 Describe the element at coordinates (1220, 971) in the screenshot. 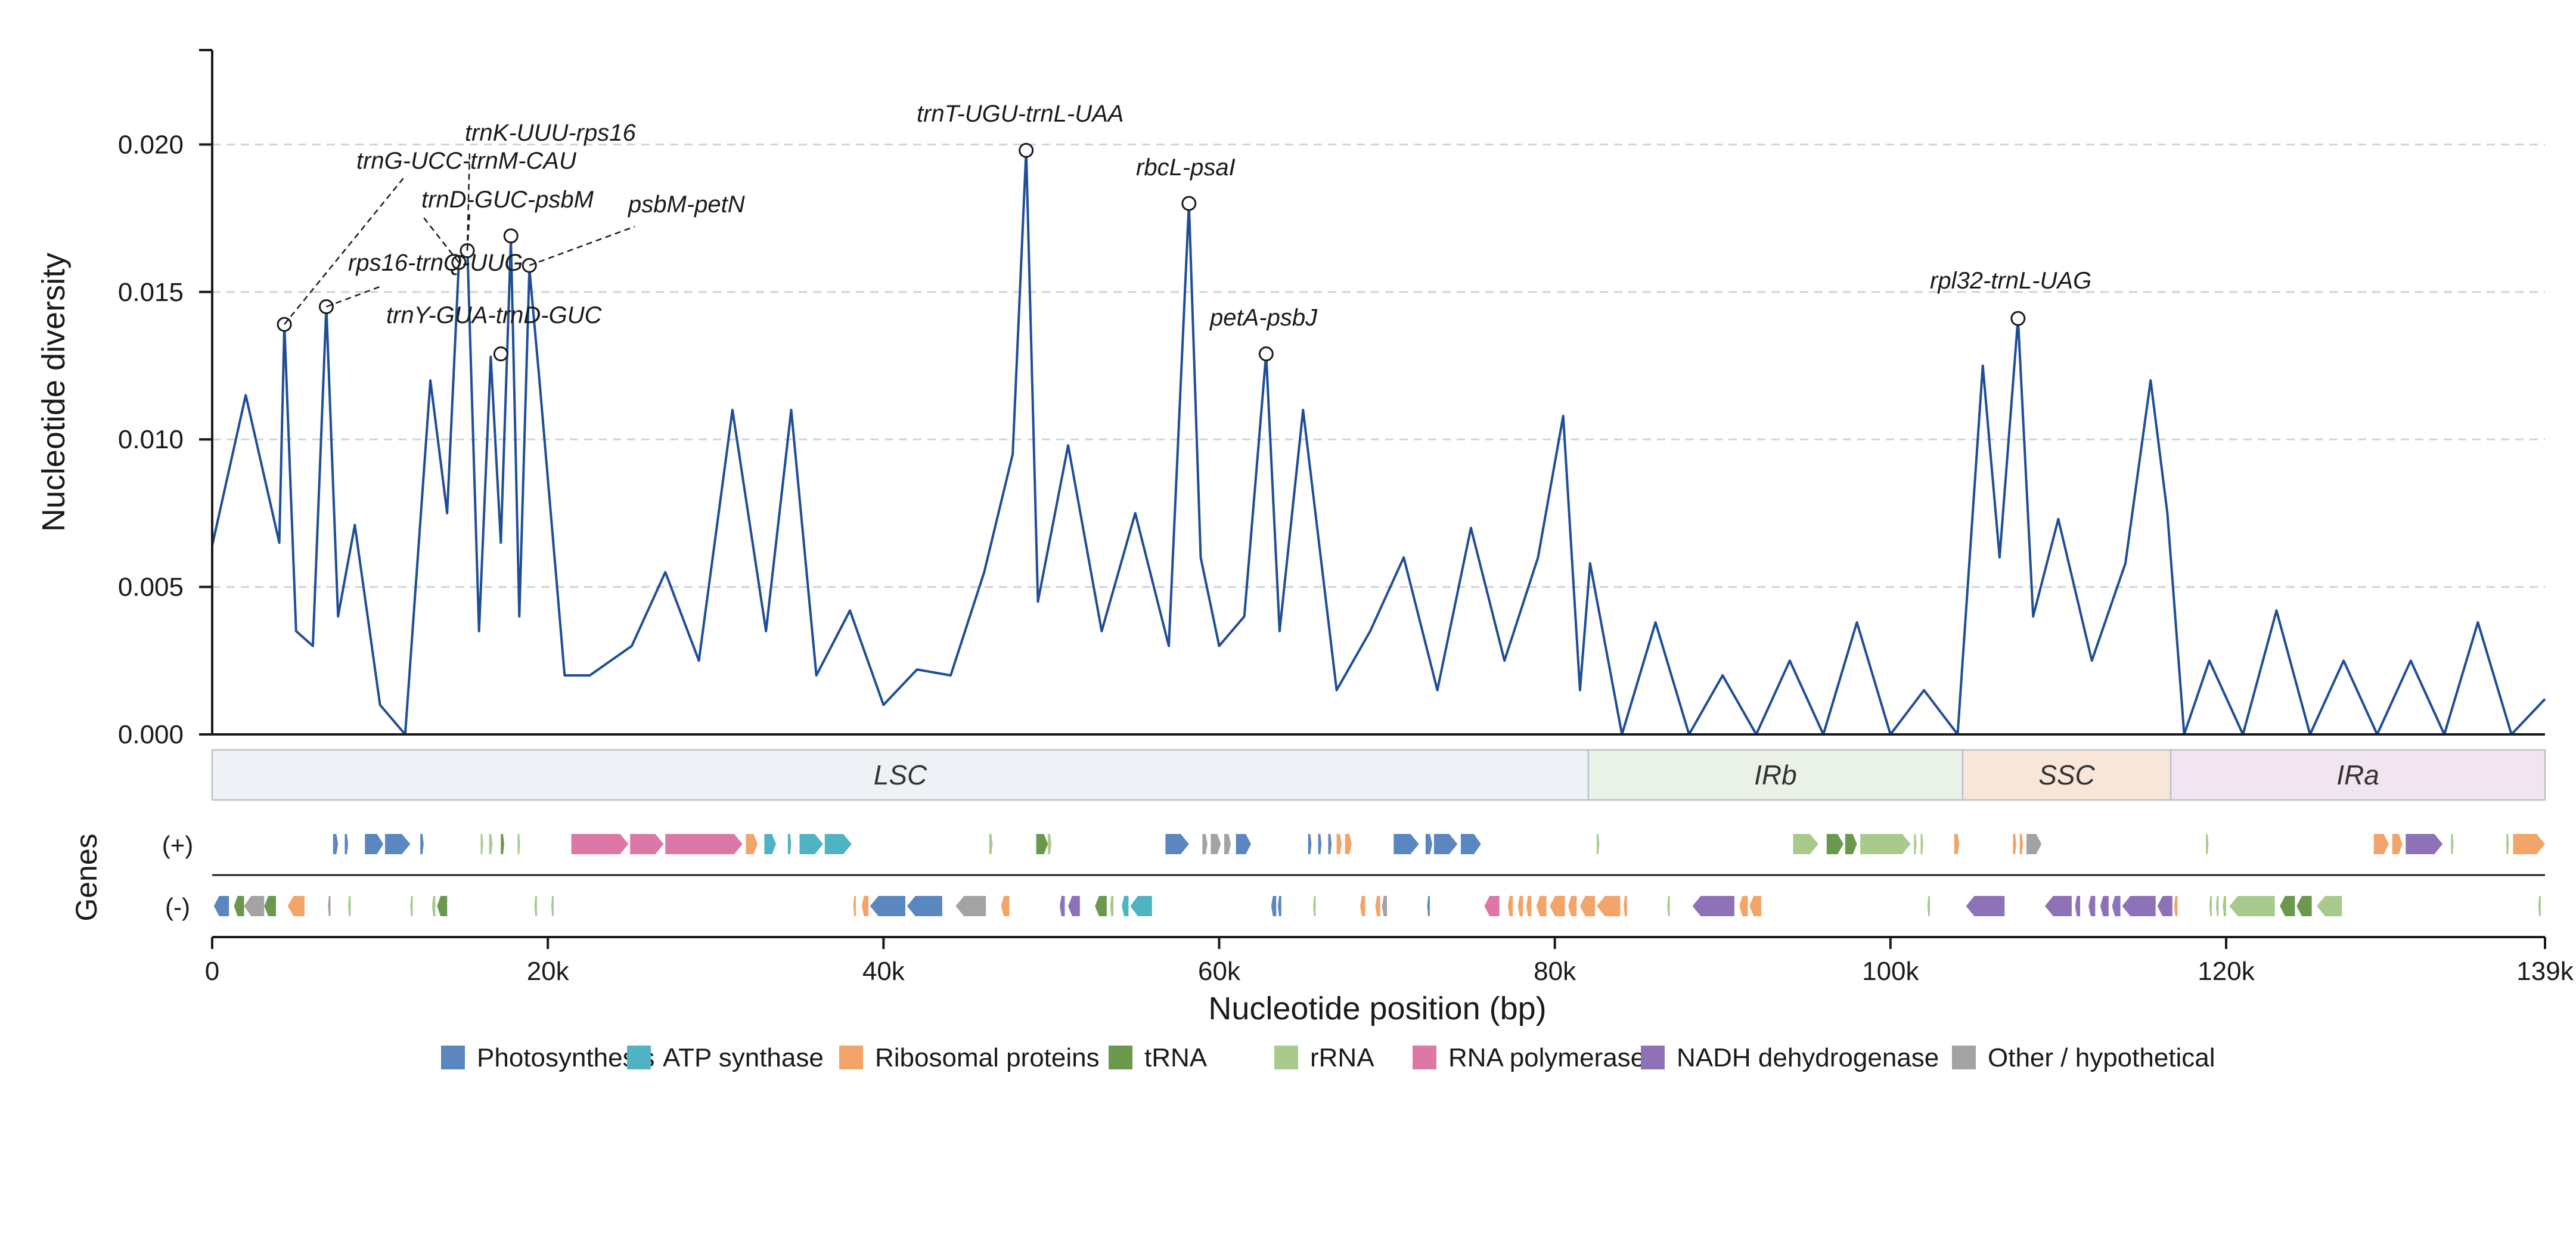

I see `x-tick-label: 60k` at that location.